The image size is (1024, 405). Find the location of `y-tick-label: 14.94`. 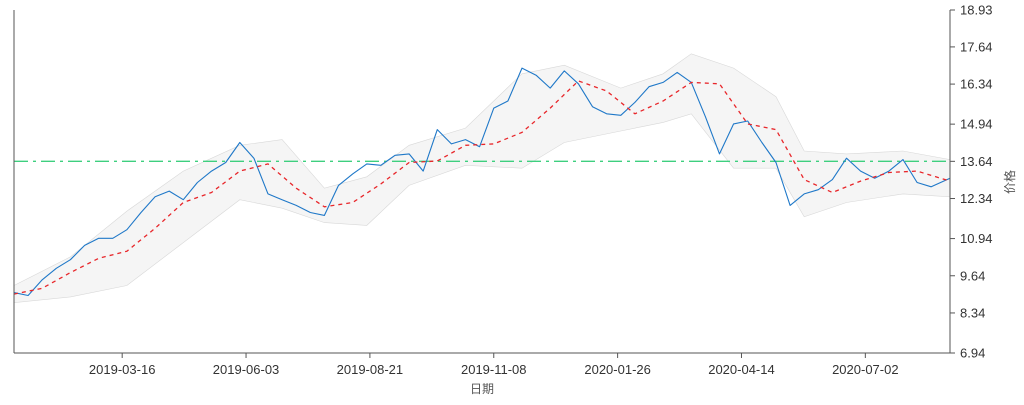

y-tick-label: 14.94 is located at coordinates (976, 124).